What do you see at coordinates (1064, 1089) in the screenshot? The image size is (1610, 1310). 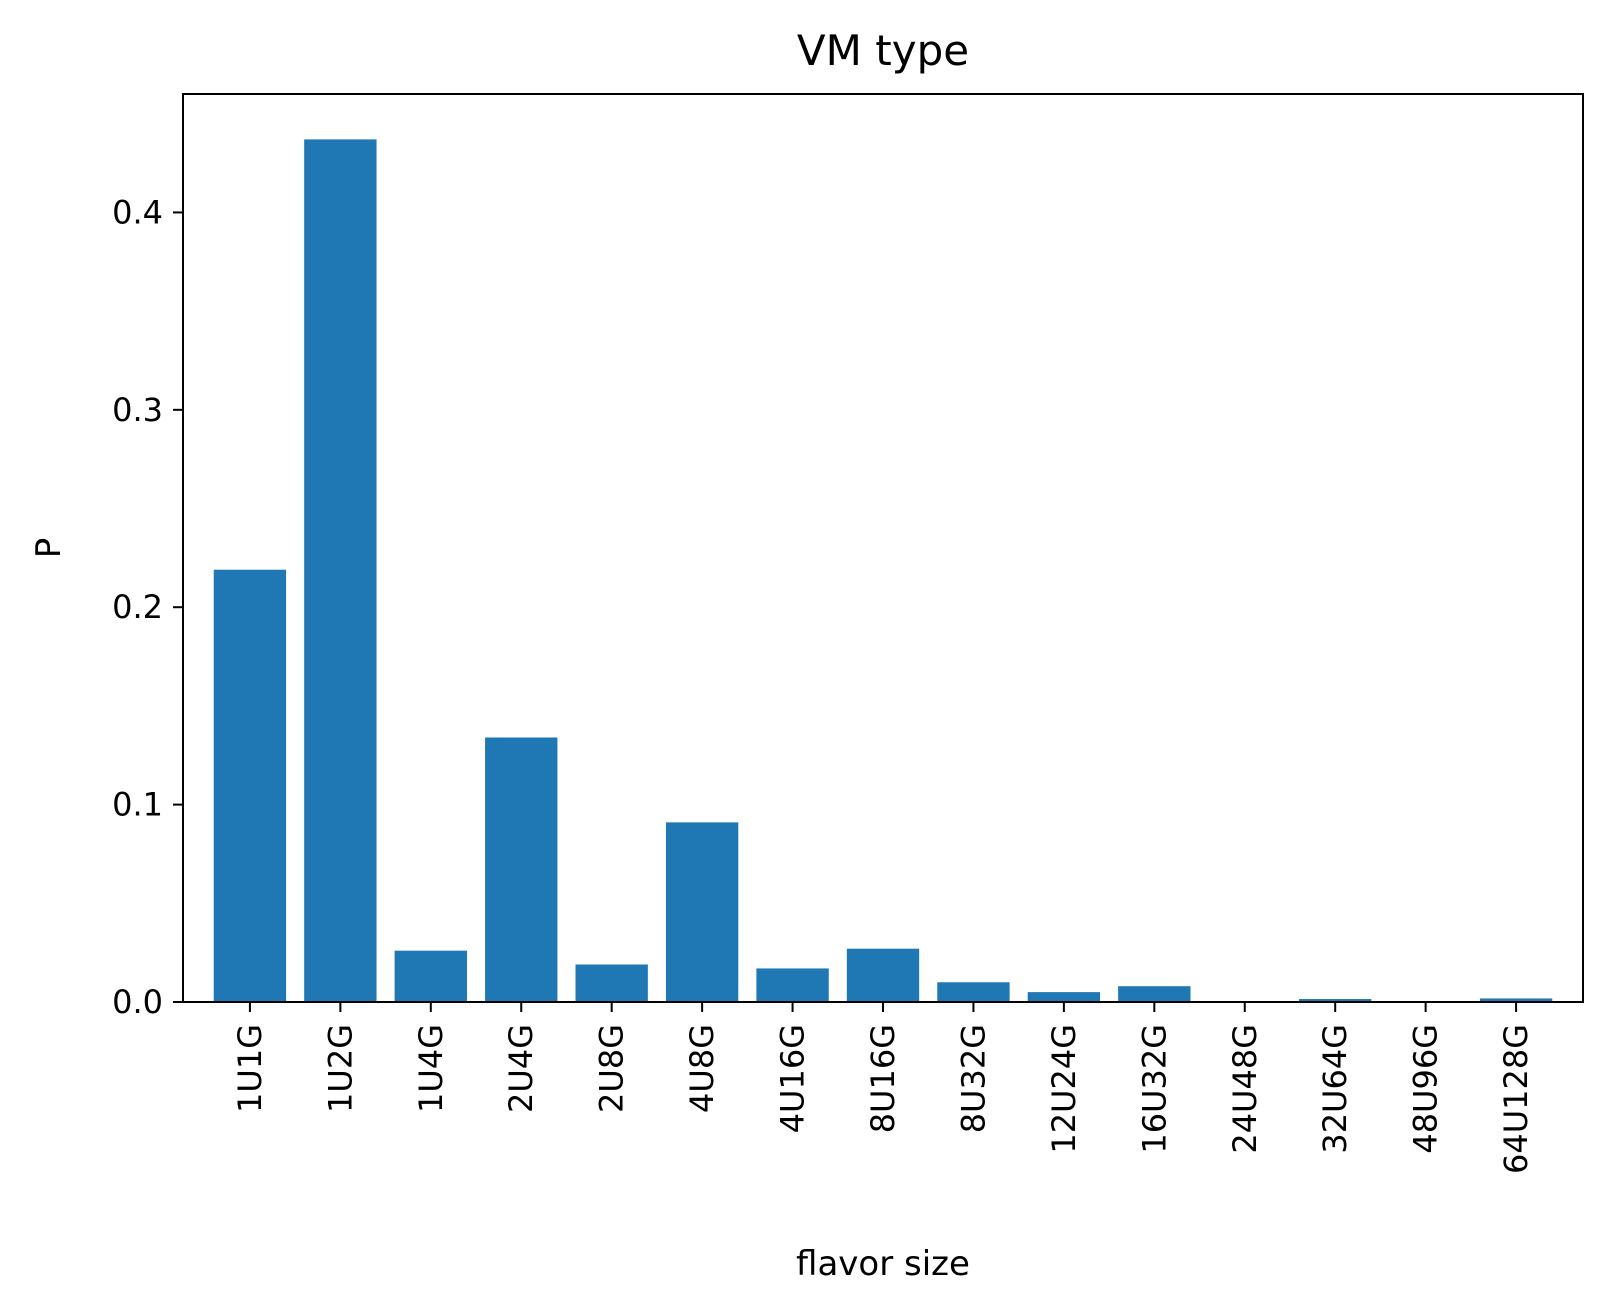 I see `x-tick-label: 12U24G` at bounding box center [1064, 1089].